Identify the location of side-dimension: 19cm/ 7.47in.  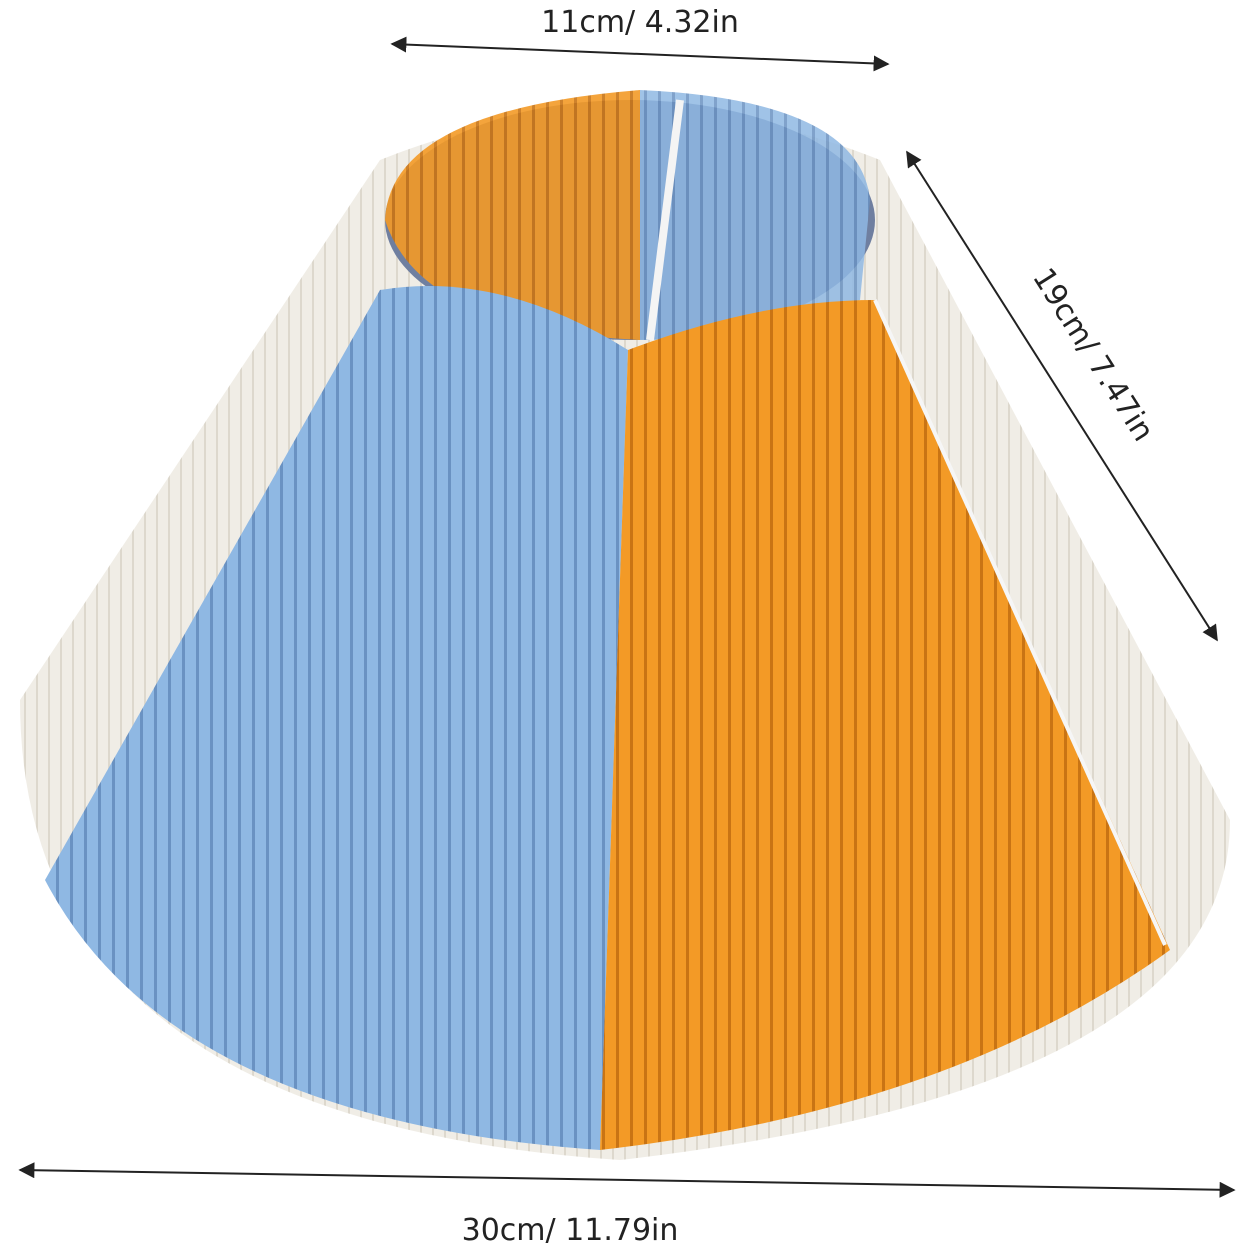
(1092, 355).